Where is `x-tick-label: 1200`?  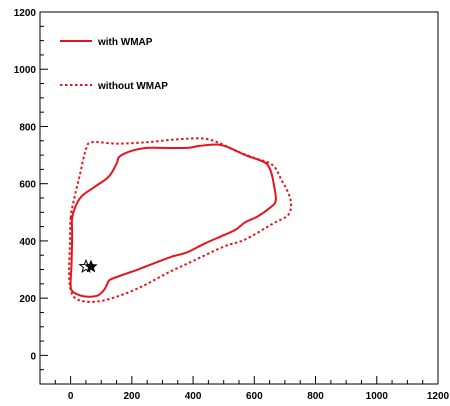
x-tick-label: 1200 is located at coordinates (438, 396).